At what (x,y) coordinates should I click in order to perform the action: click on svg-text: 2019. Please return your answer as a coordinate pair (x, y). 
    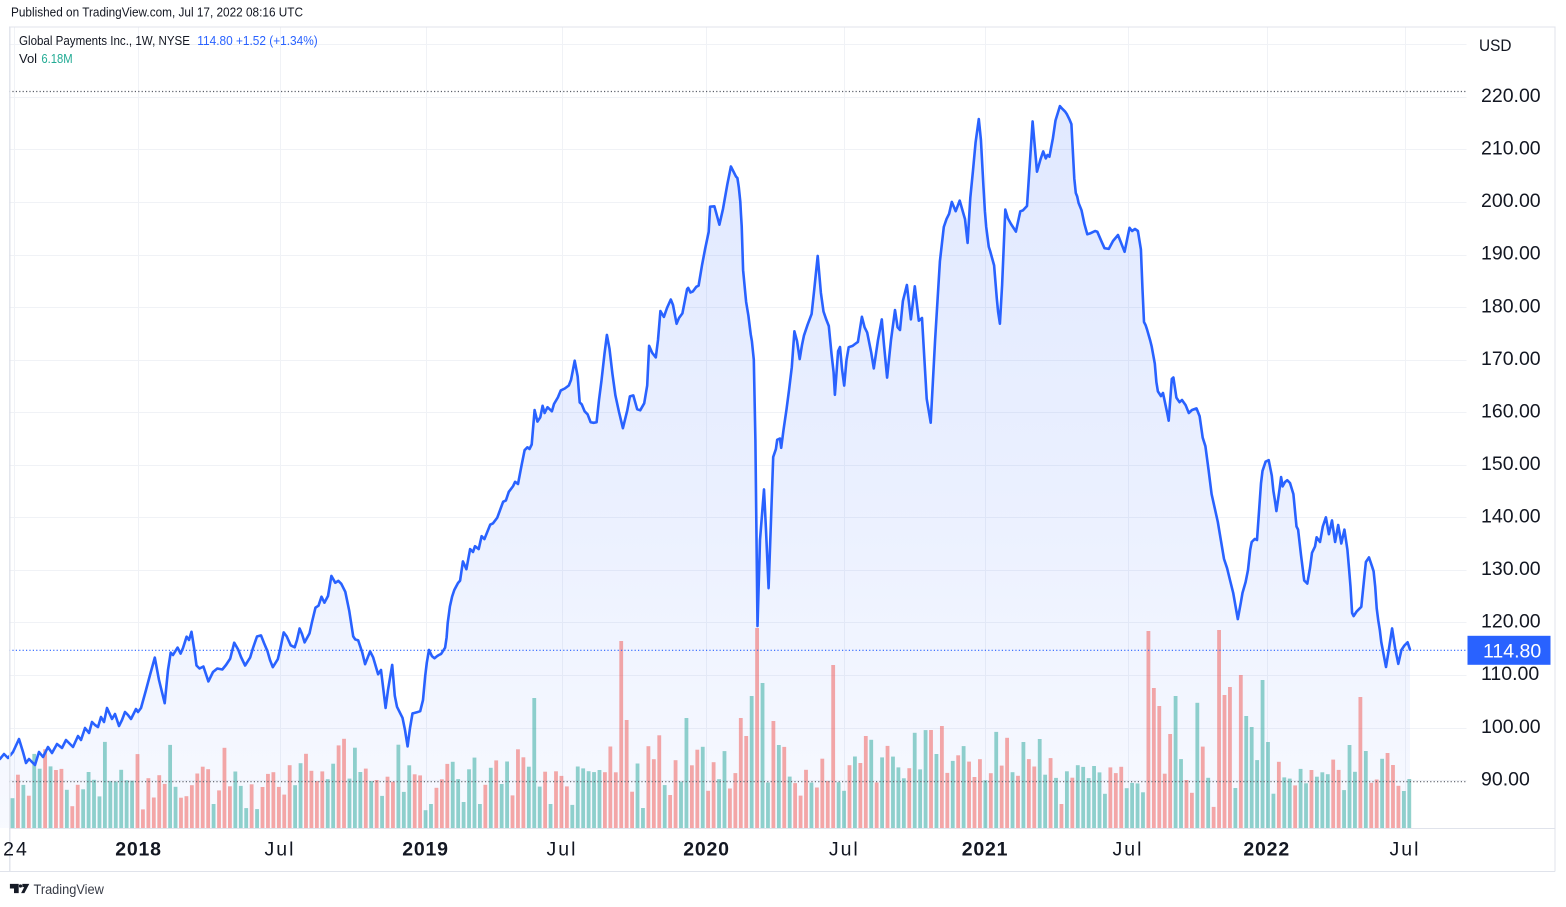
    Looking at the image, I should click on (425, 850).